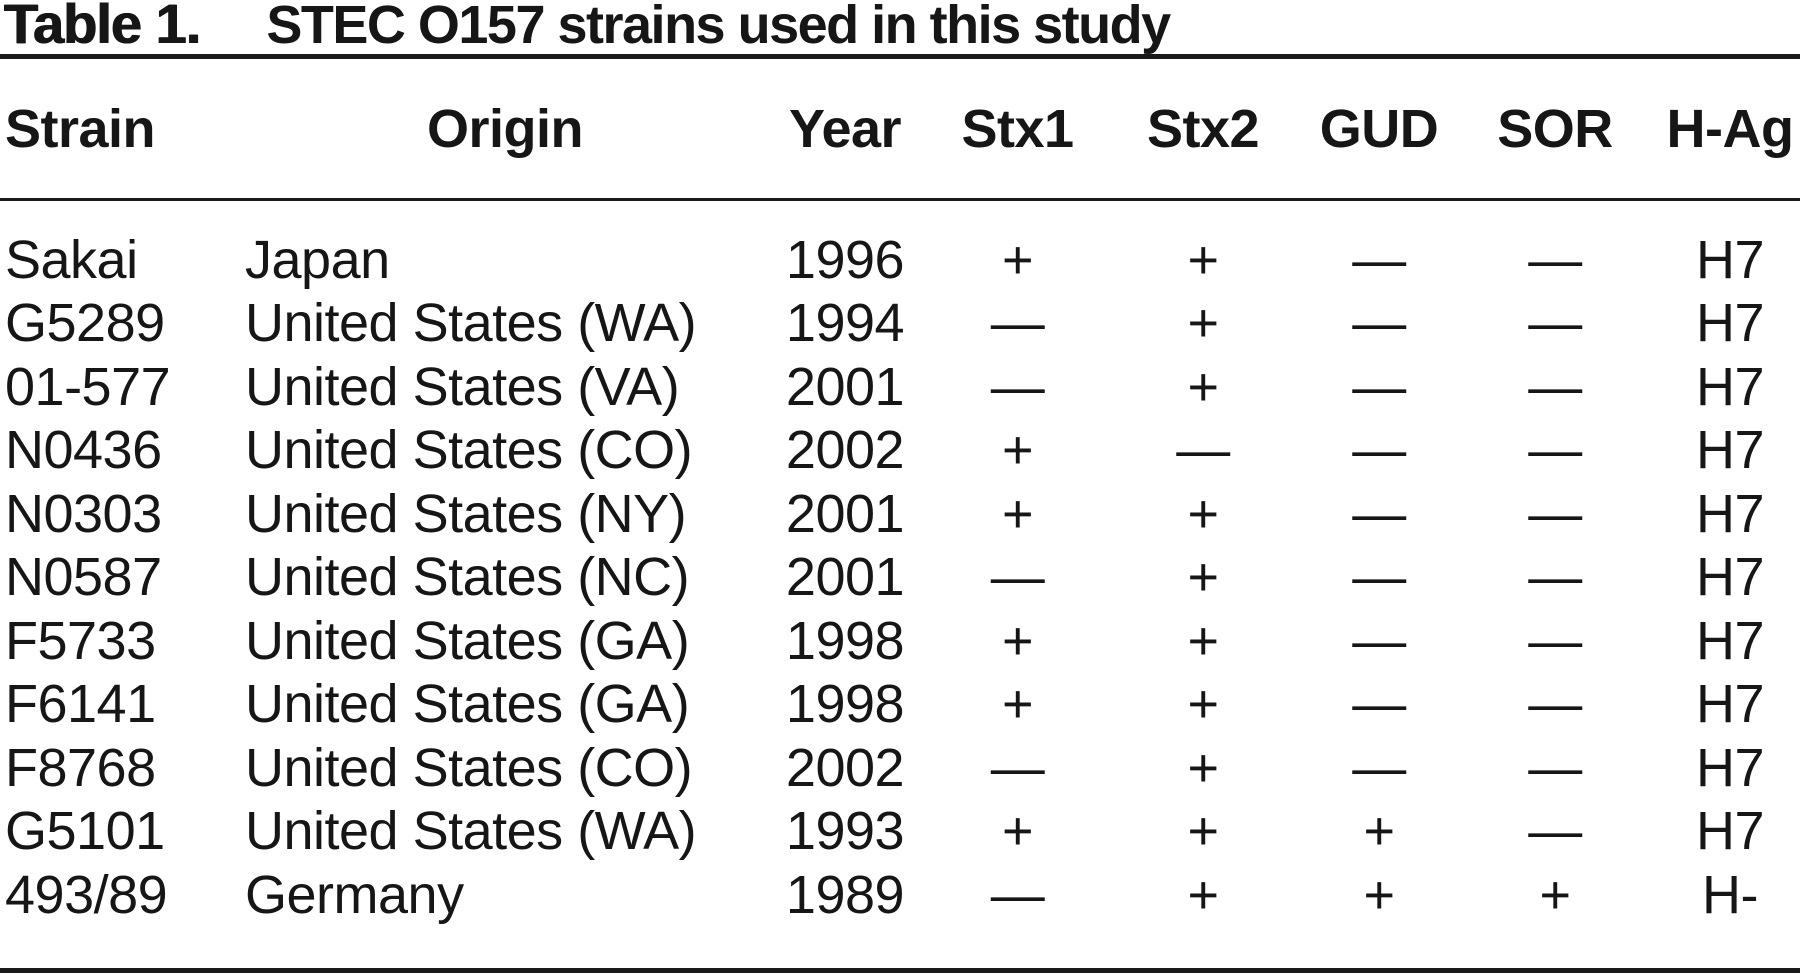 The width and height of the screenshot is (1800, 979). I want to click on cell-origin: Japan, so click(317, 259).